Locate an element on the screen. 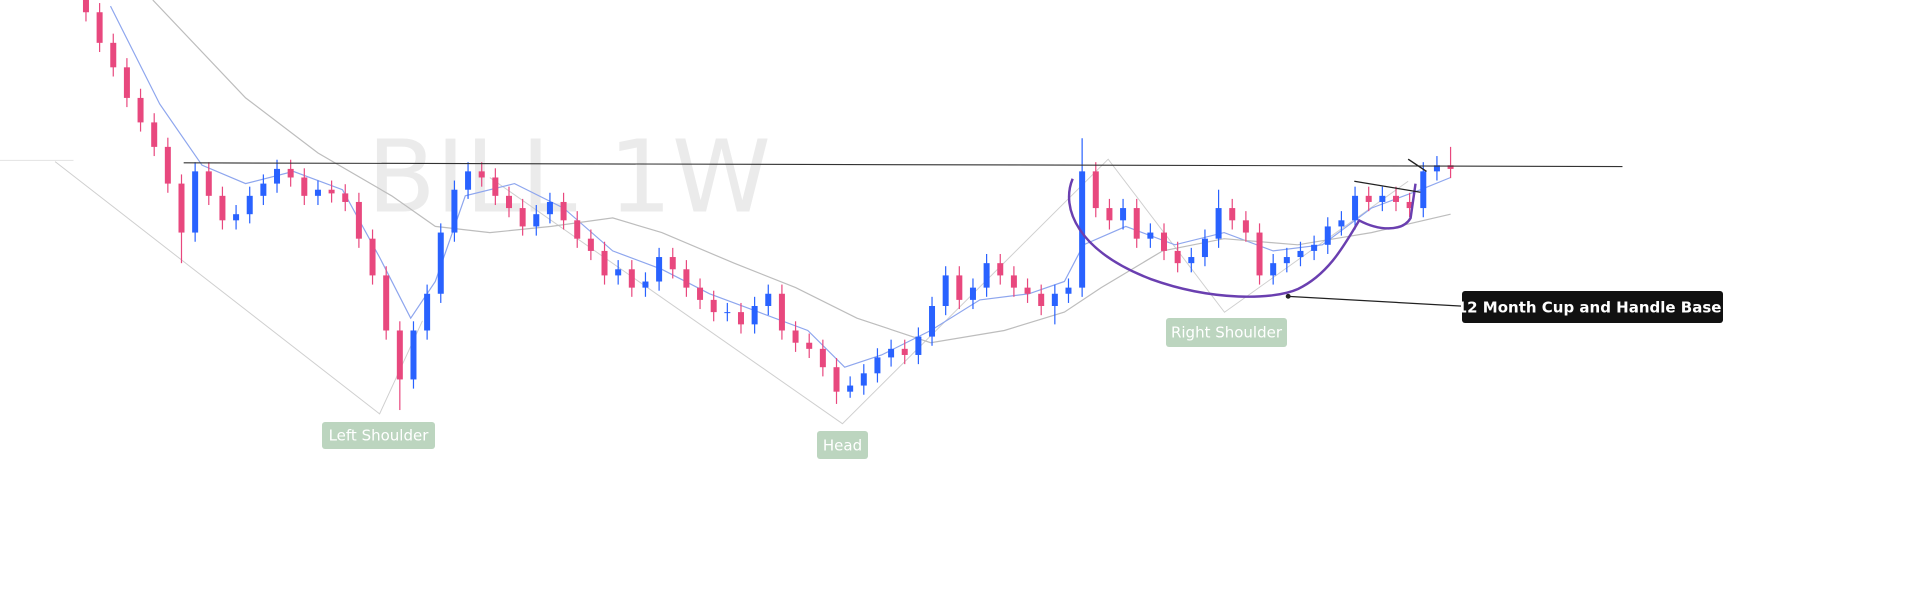 The height and width of the screenshot is (609, 1920). callout-box is located at coordinates (1592, 307).